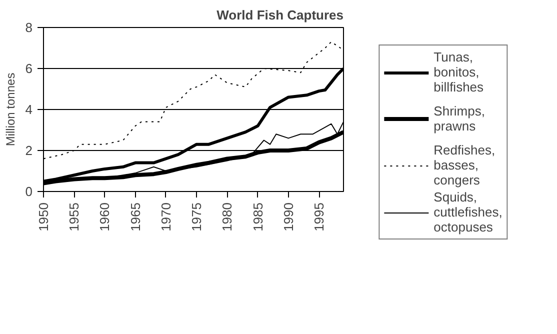 Image resolution: width=557 pixels, height=334 pixels. I want to click on y-axis-title: Million tonnes, so click(10, 109).